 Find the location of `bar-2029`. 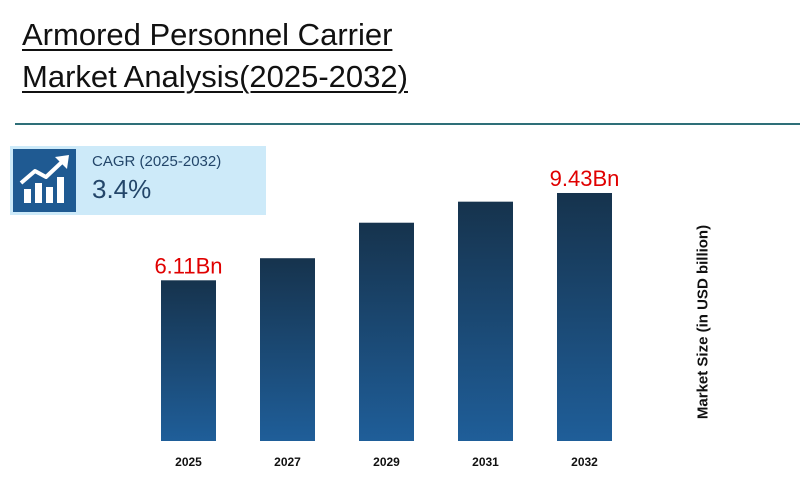

bar-2029 is located at coordinates (386, 331).